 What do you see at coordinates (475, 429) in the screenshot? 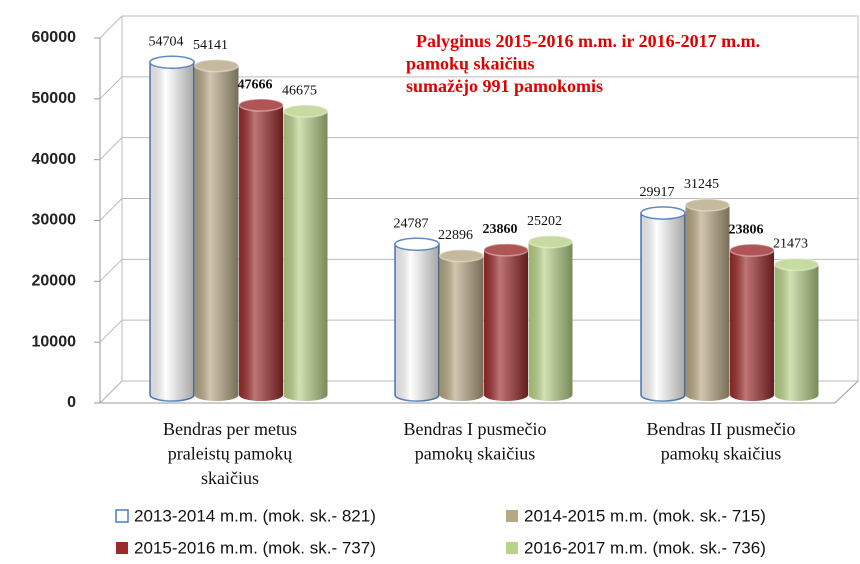
I see `x-tick-label: Bendras I pusmečio` at bounding box center [475, 429].